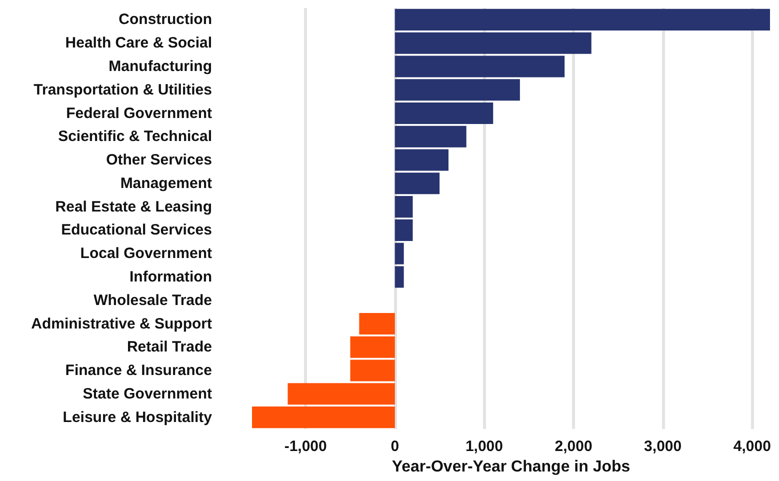 The width and height of the screenshot is (779, 481). I want to click on y-tick-label: Construction, so click(165, 19).